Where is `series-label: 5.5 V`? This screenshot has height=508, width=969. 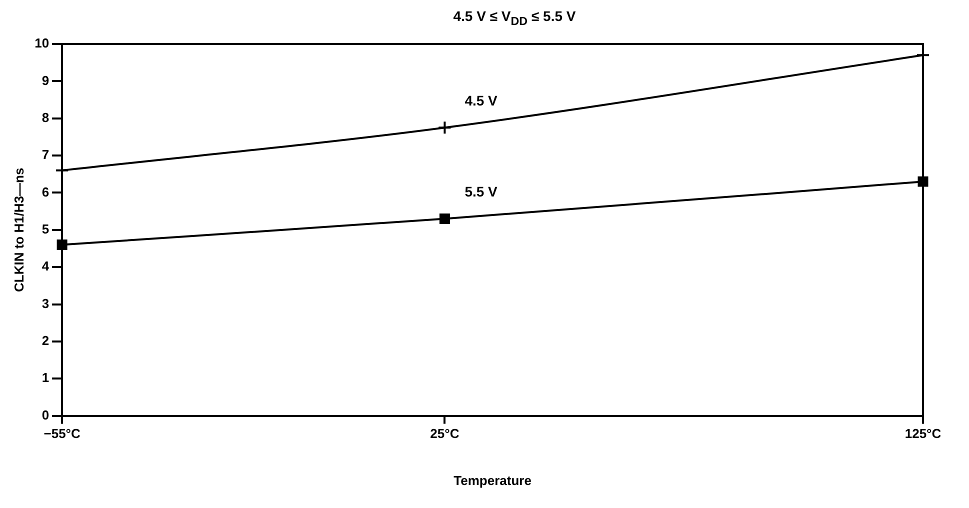 series-label: 5.5 V is located at coordinates (481, 192).